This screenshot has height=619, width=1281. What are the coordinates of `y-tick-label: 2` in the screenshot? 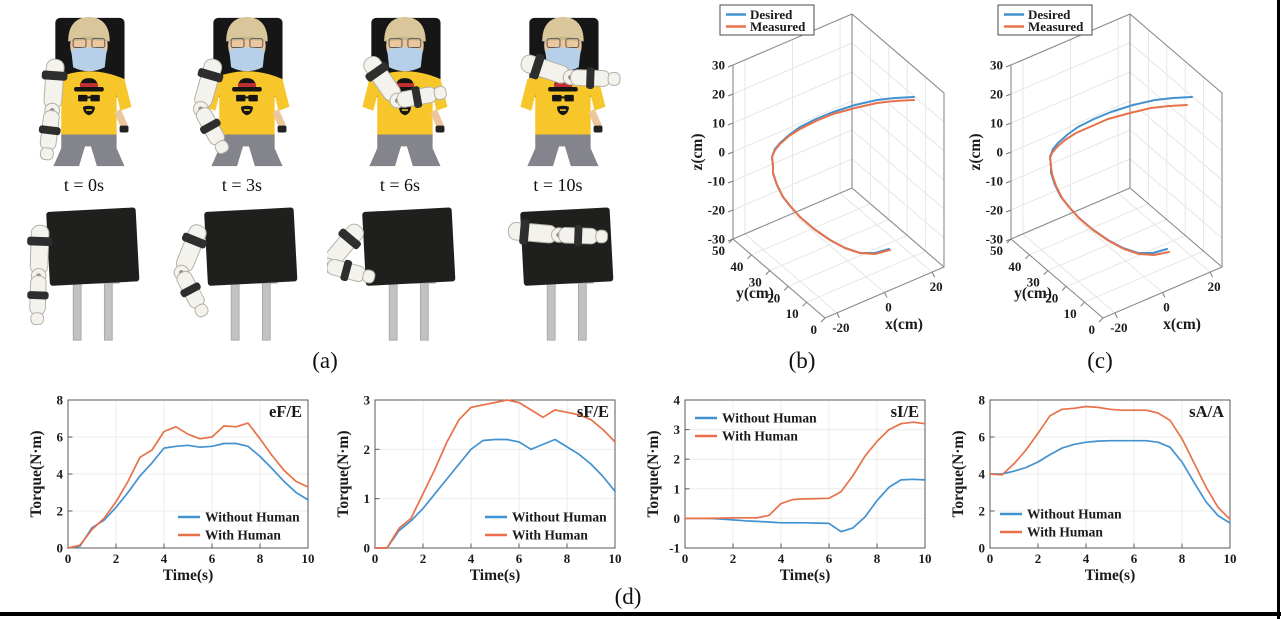 It's located at (677, 459).